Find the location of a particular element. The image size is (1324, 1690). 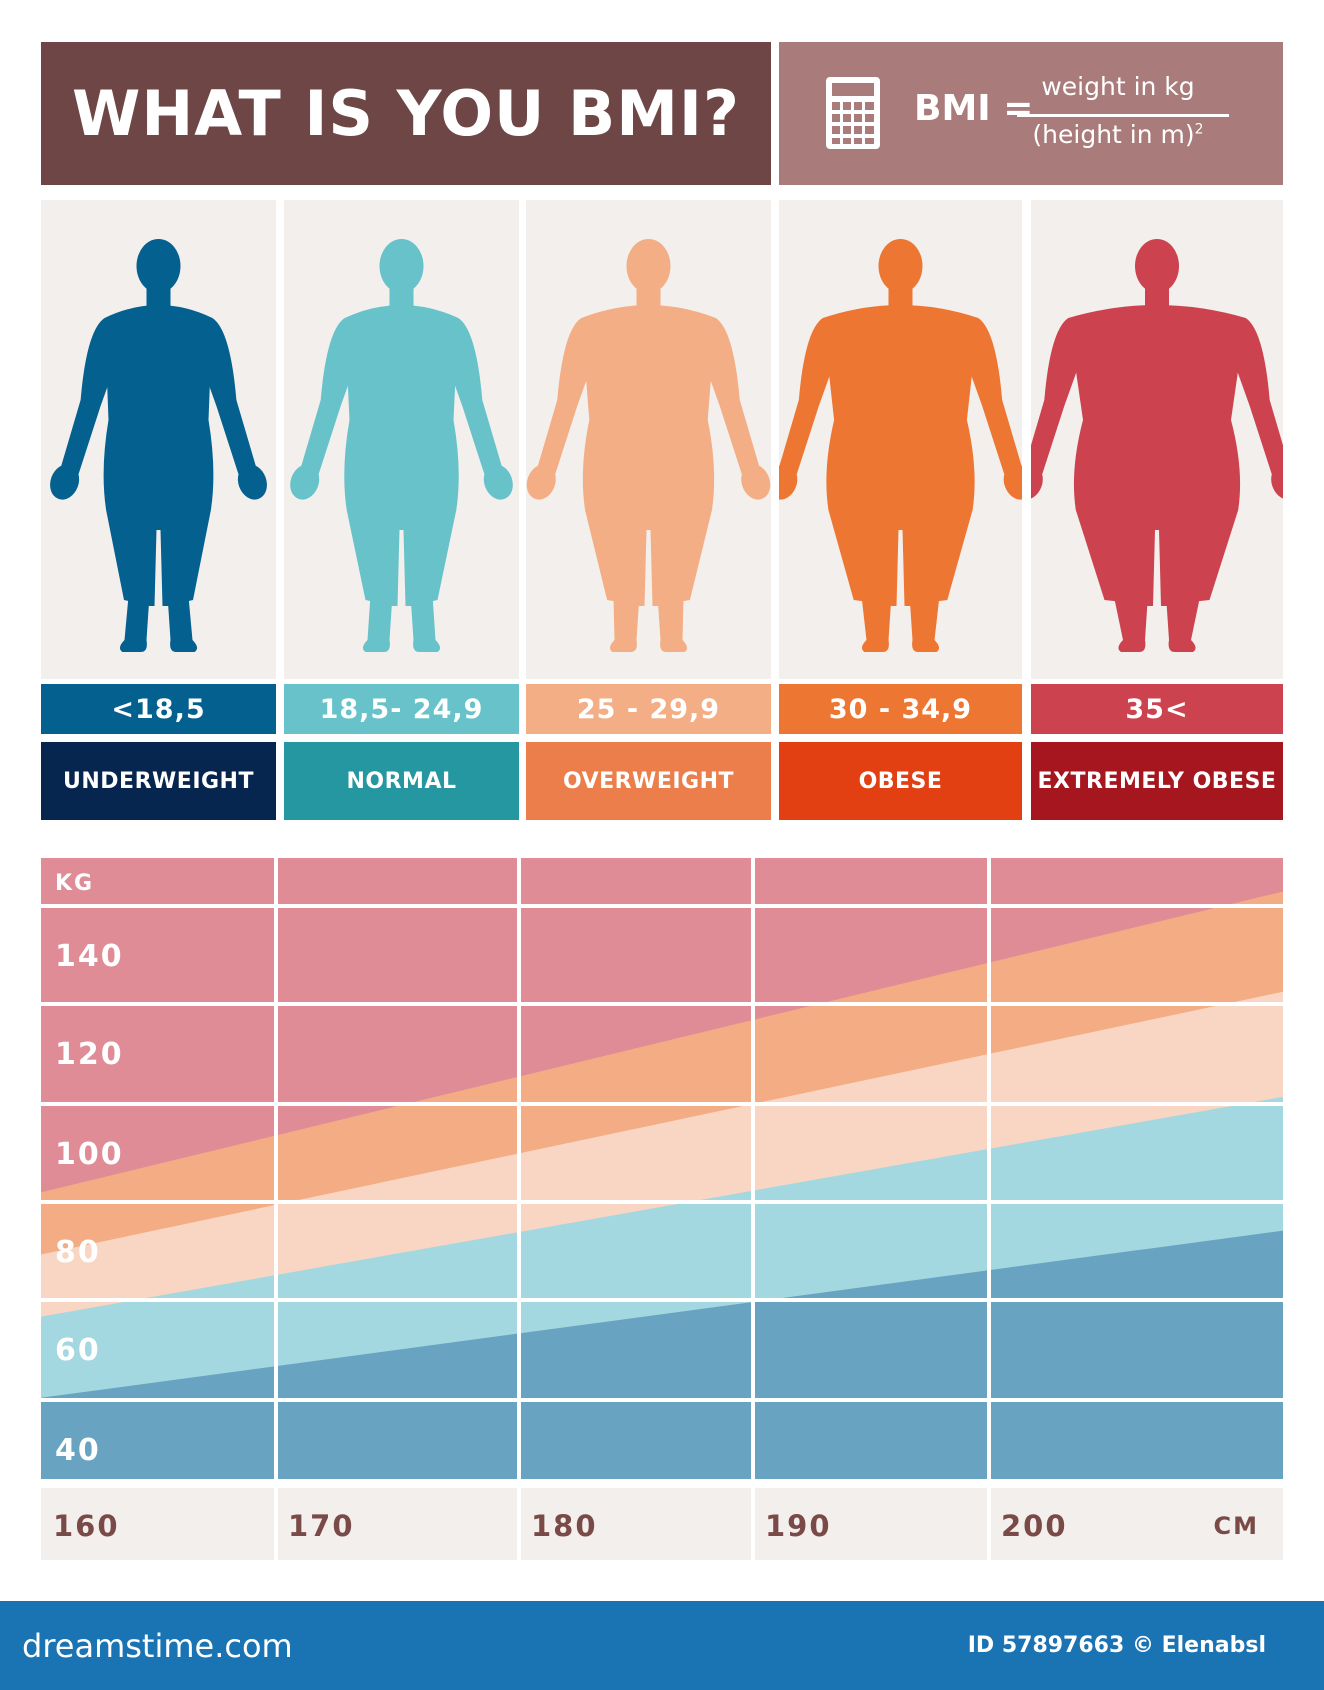

band-underweight is located at coordinates (662, 1354).